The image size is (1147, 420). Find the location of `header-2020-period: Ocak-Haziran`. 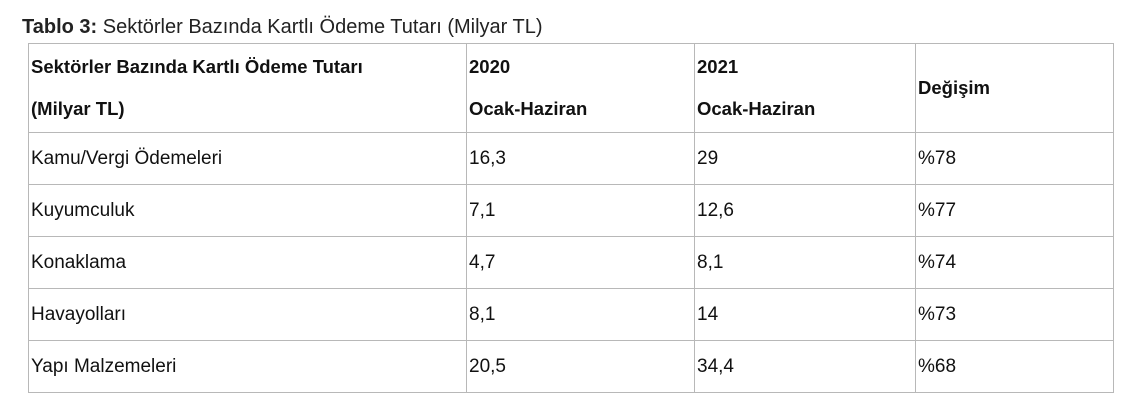

header-2020-period: Ocak-Haziran is located at coordinates (528, 108).